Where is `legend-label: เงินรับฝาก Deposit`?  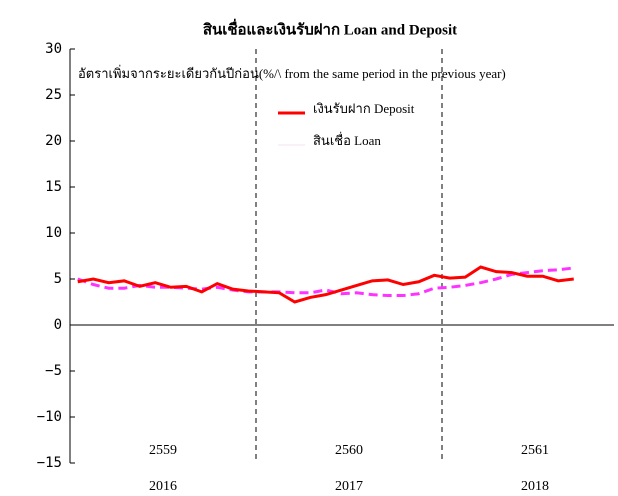 legend-label: เงินรับฝาก Deposit is located at coordinates (364, 108).